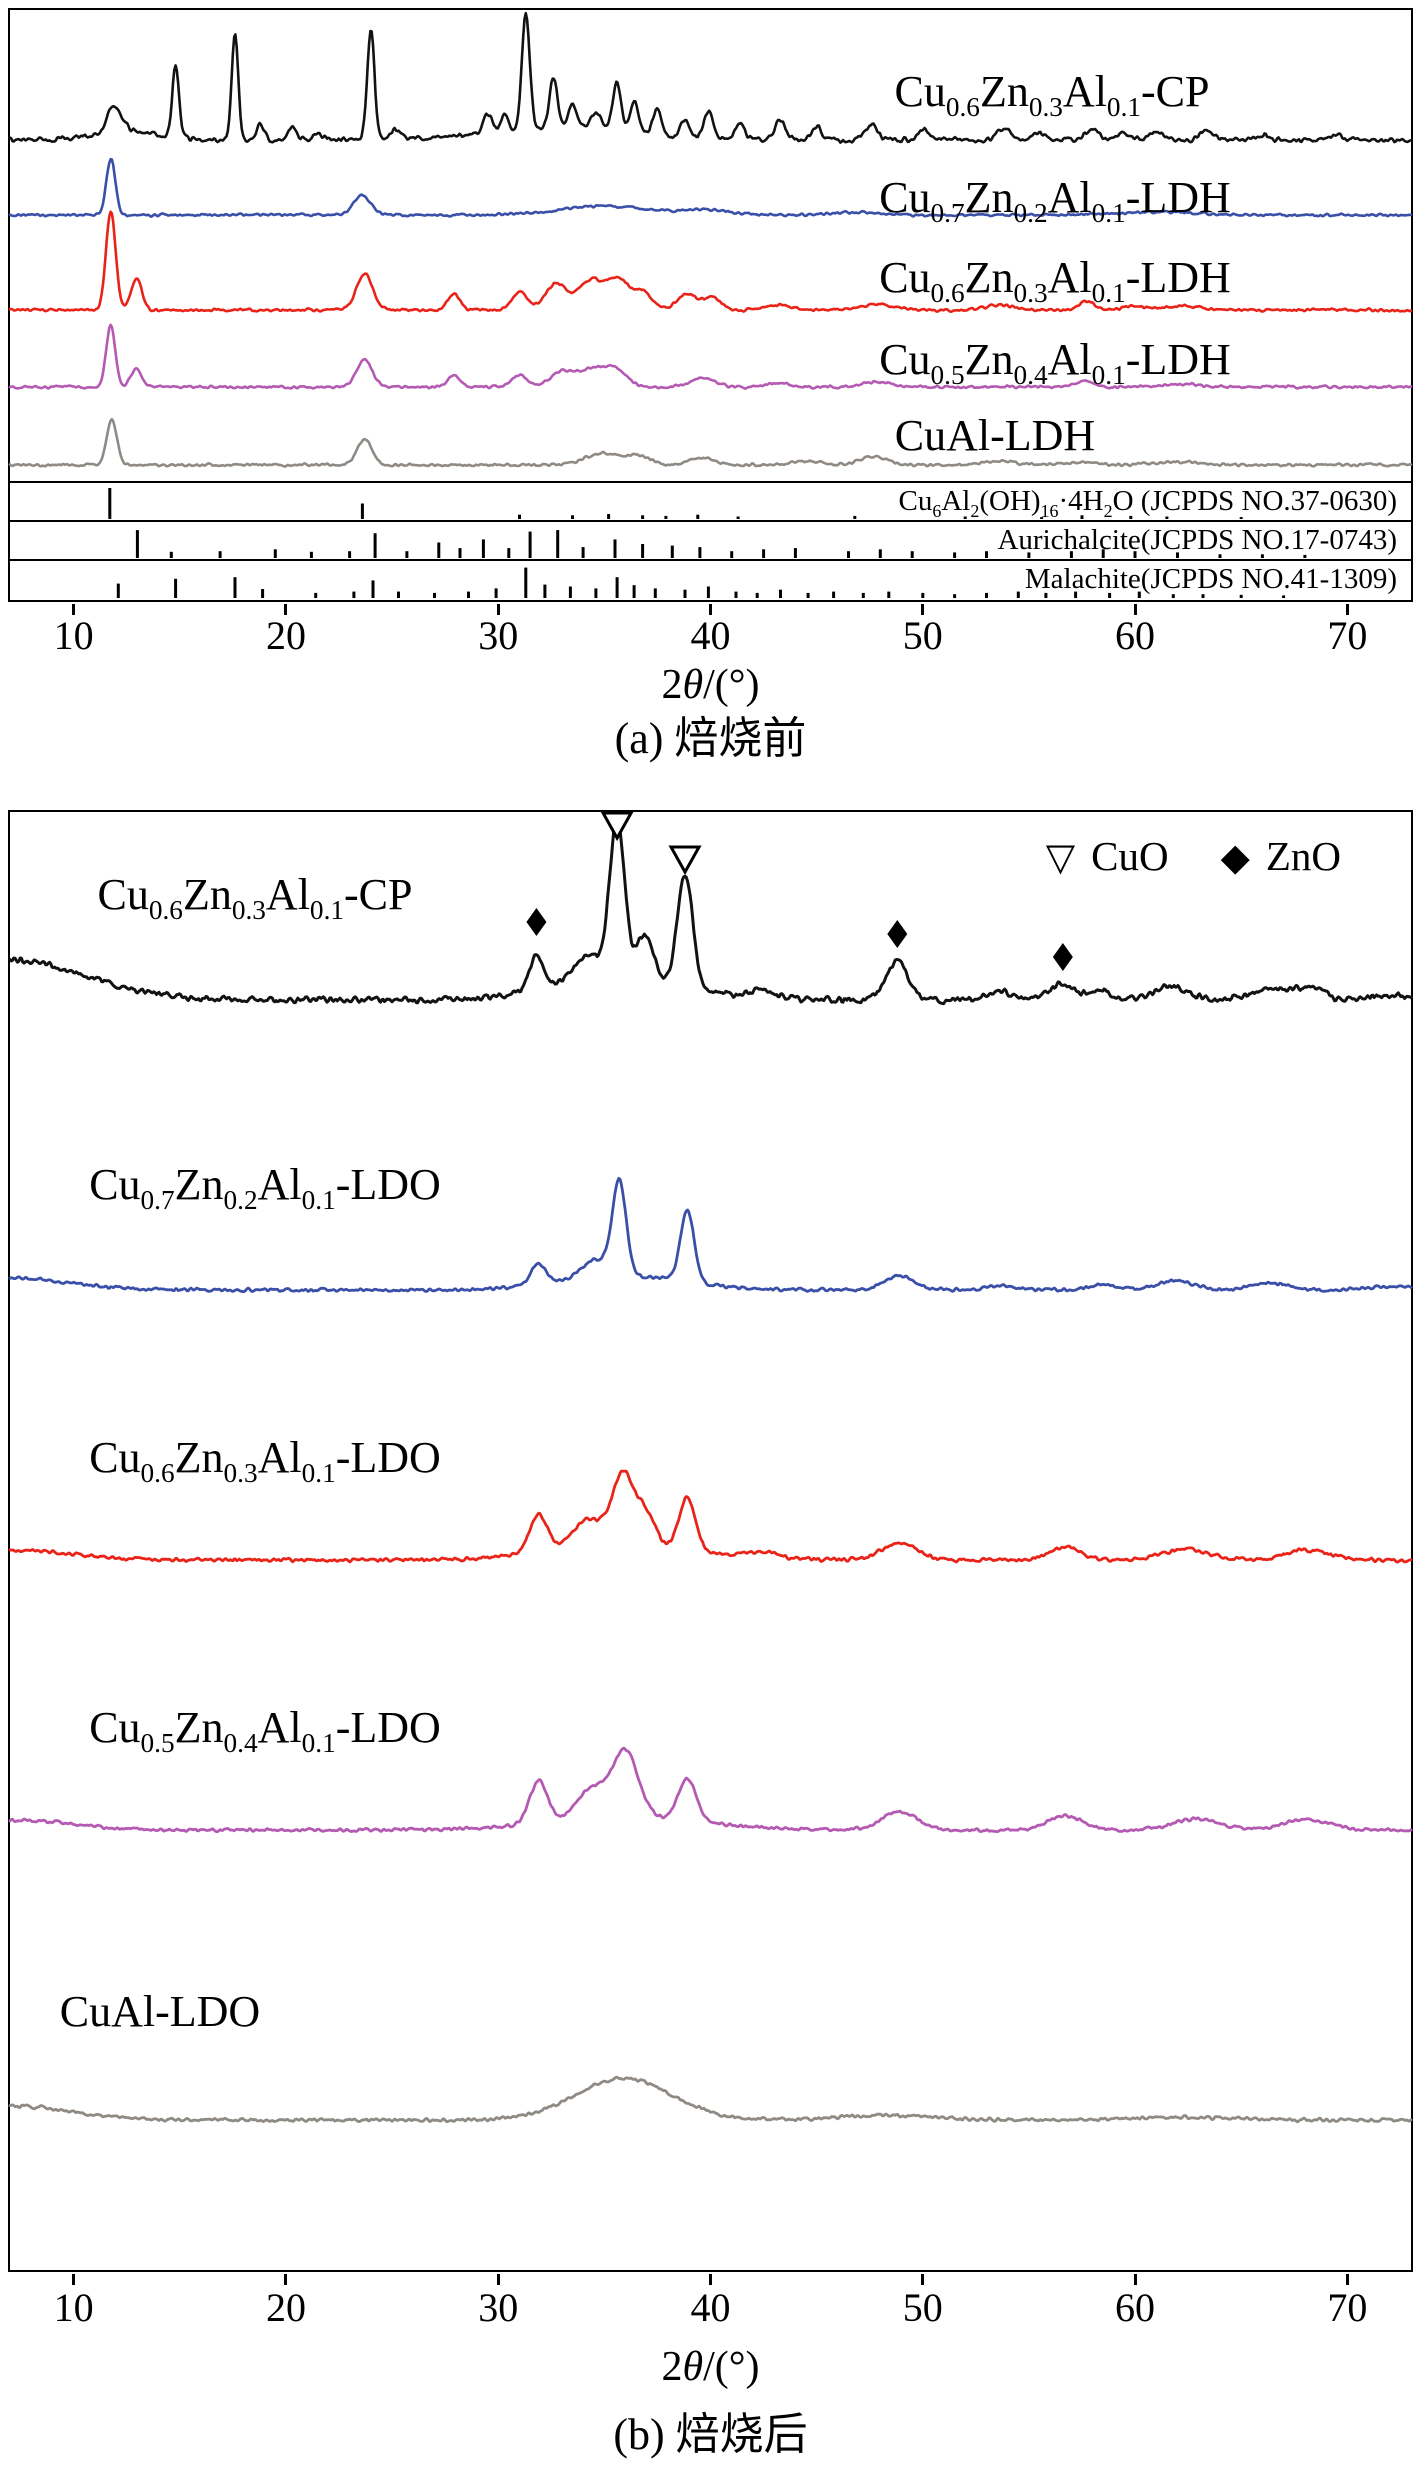  I want to click on series-label-cu0-6zn0-3al0-1-ldh: Cu0.6Zn0.3Al0.1-LDH, so click(1055, 280).